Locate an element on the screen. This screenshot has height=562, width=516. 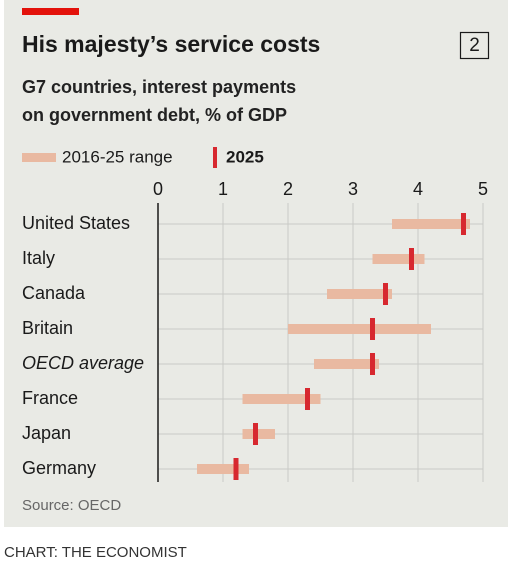
x-tick-label: 2 is located at coordinates (288, 189).